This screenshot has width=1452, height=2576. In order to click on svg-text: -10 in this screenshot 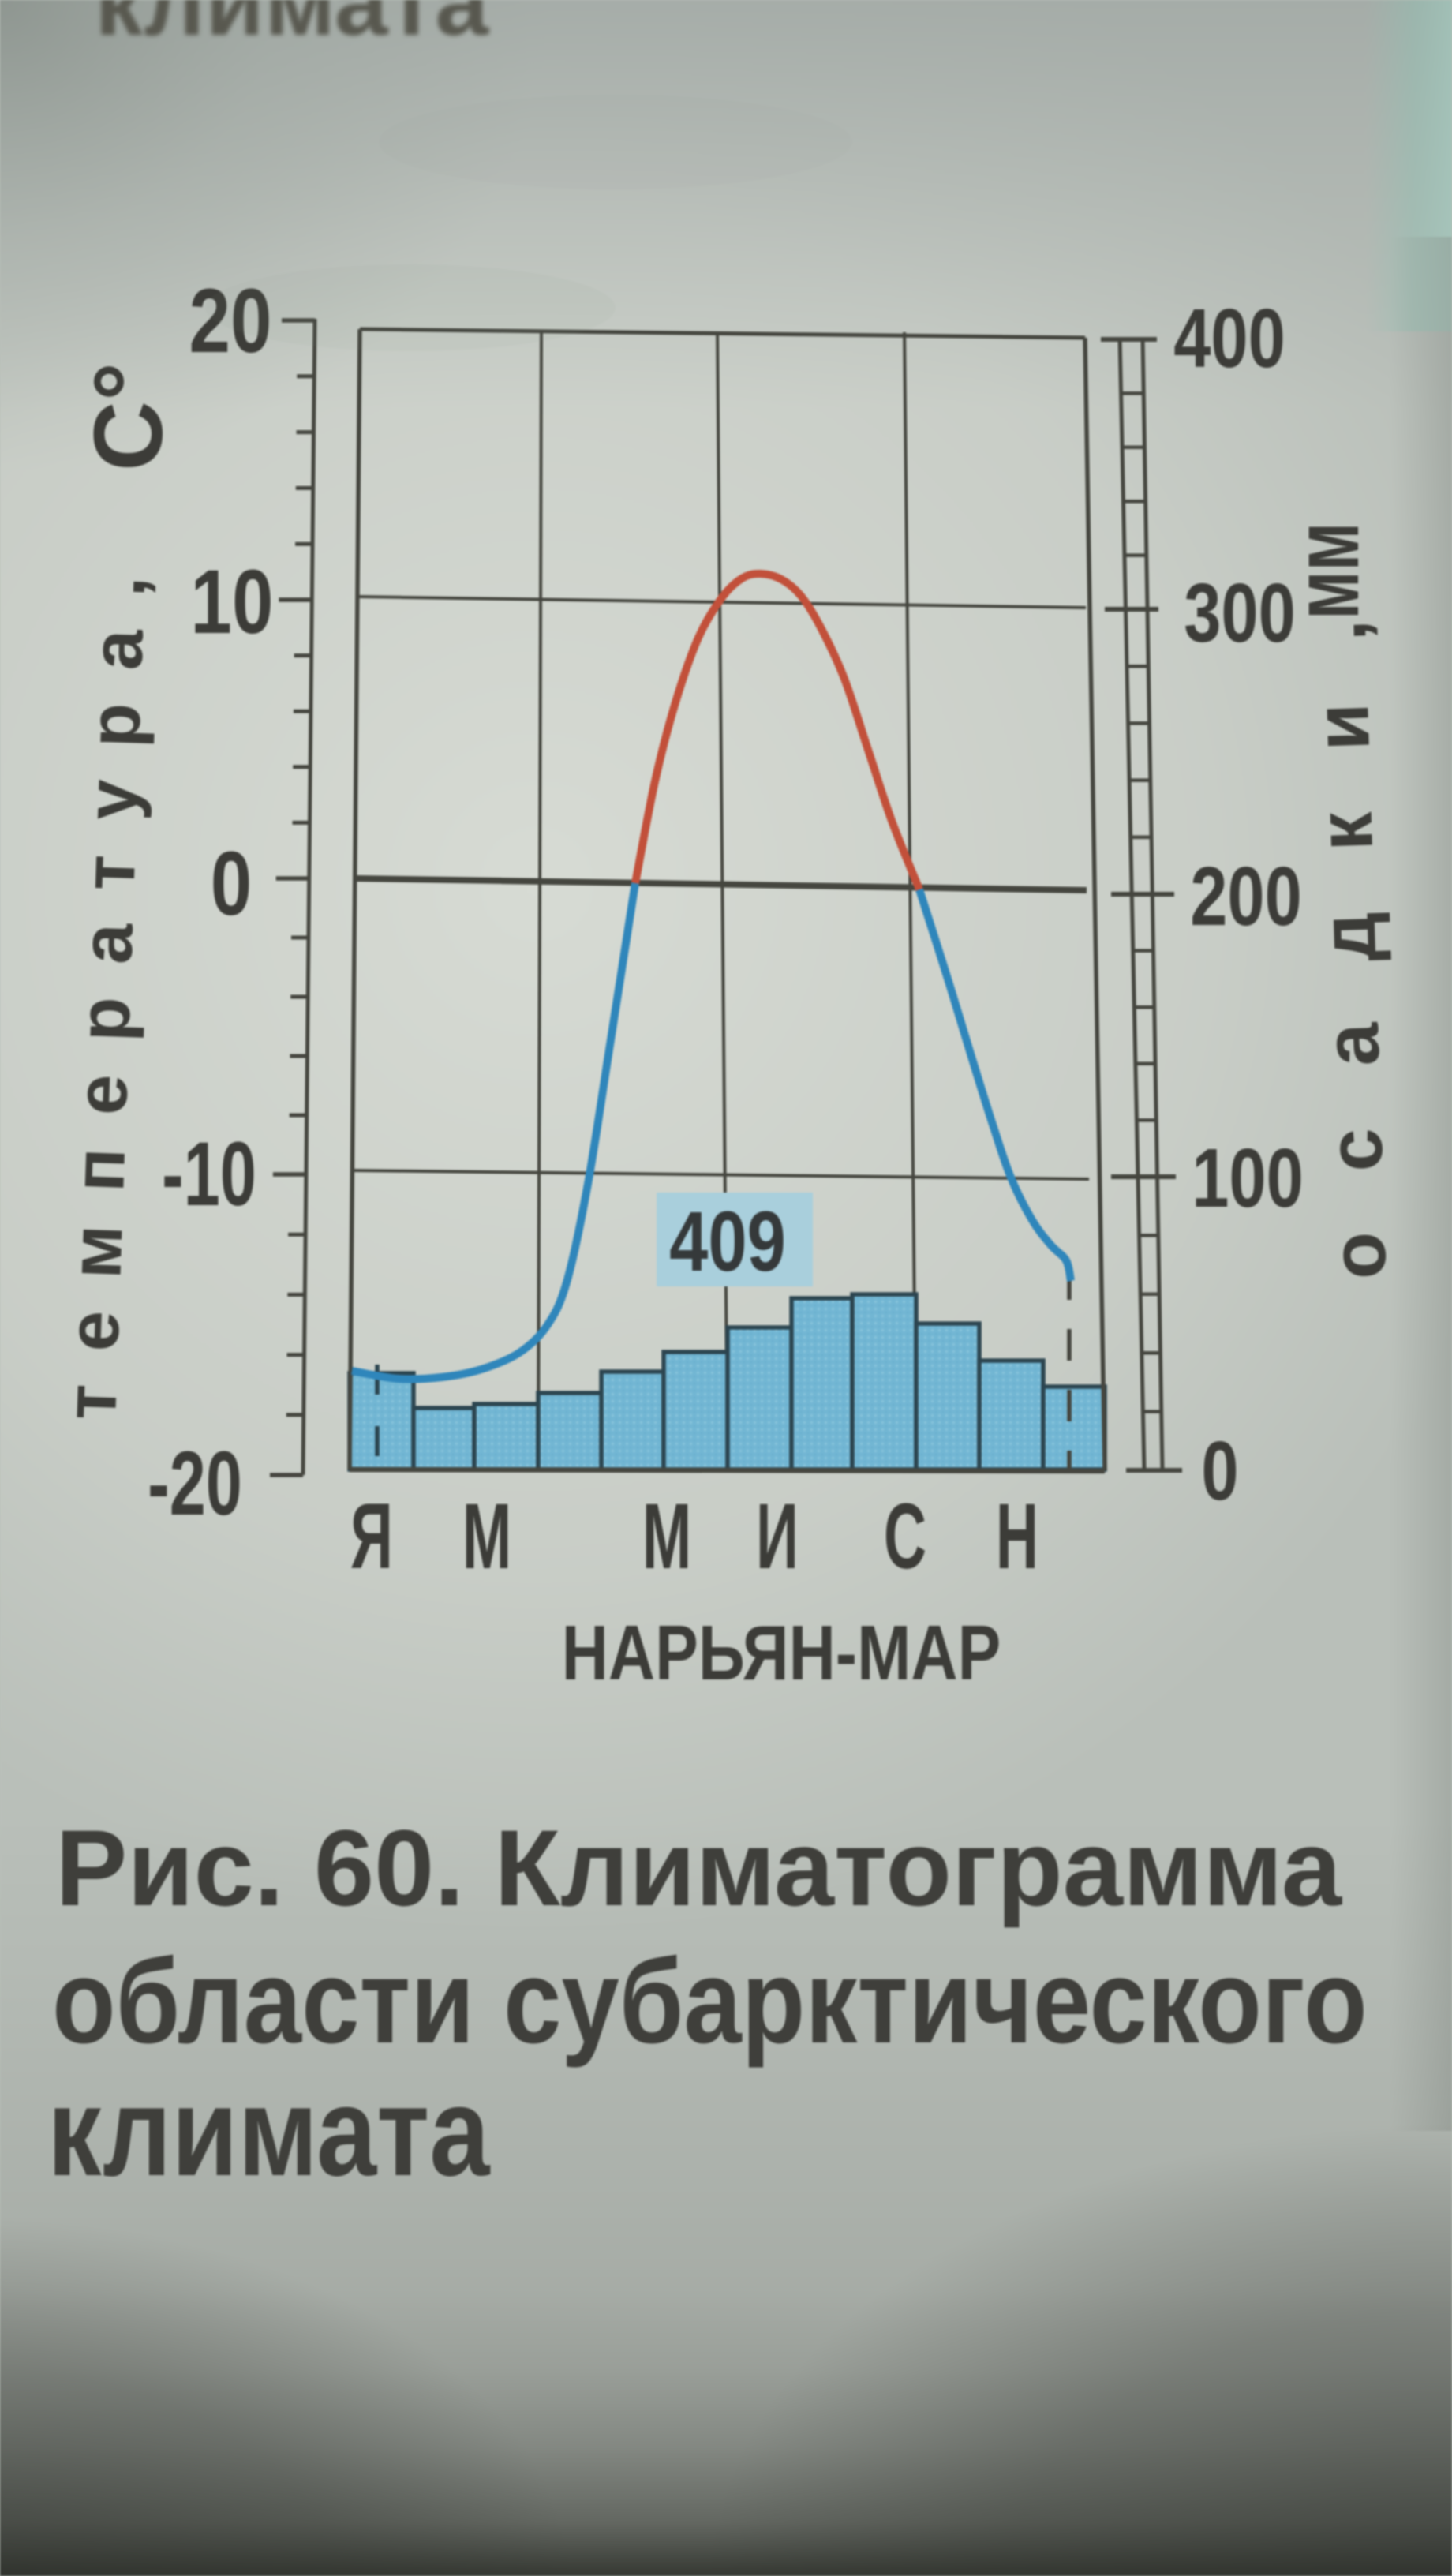, I will do `click(209, 1175)`.